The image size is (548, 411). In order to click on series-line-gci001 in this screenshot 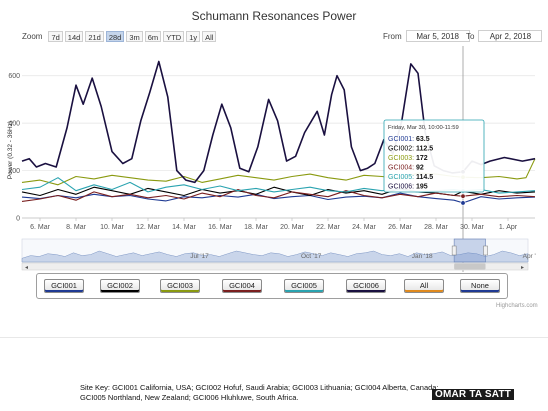, I will do `click(278, 198)`.